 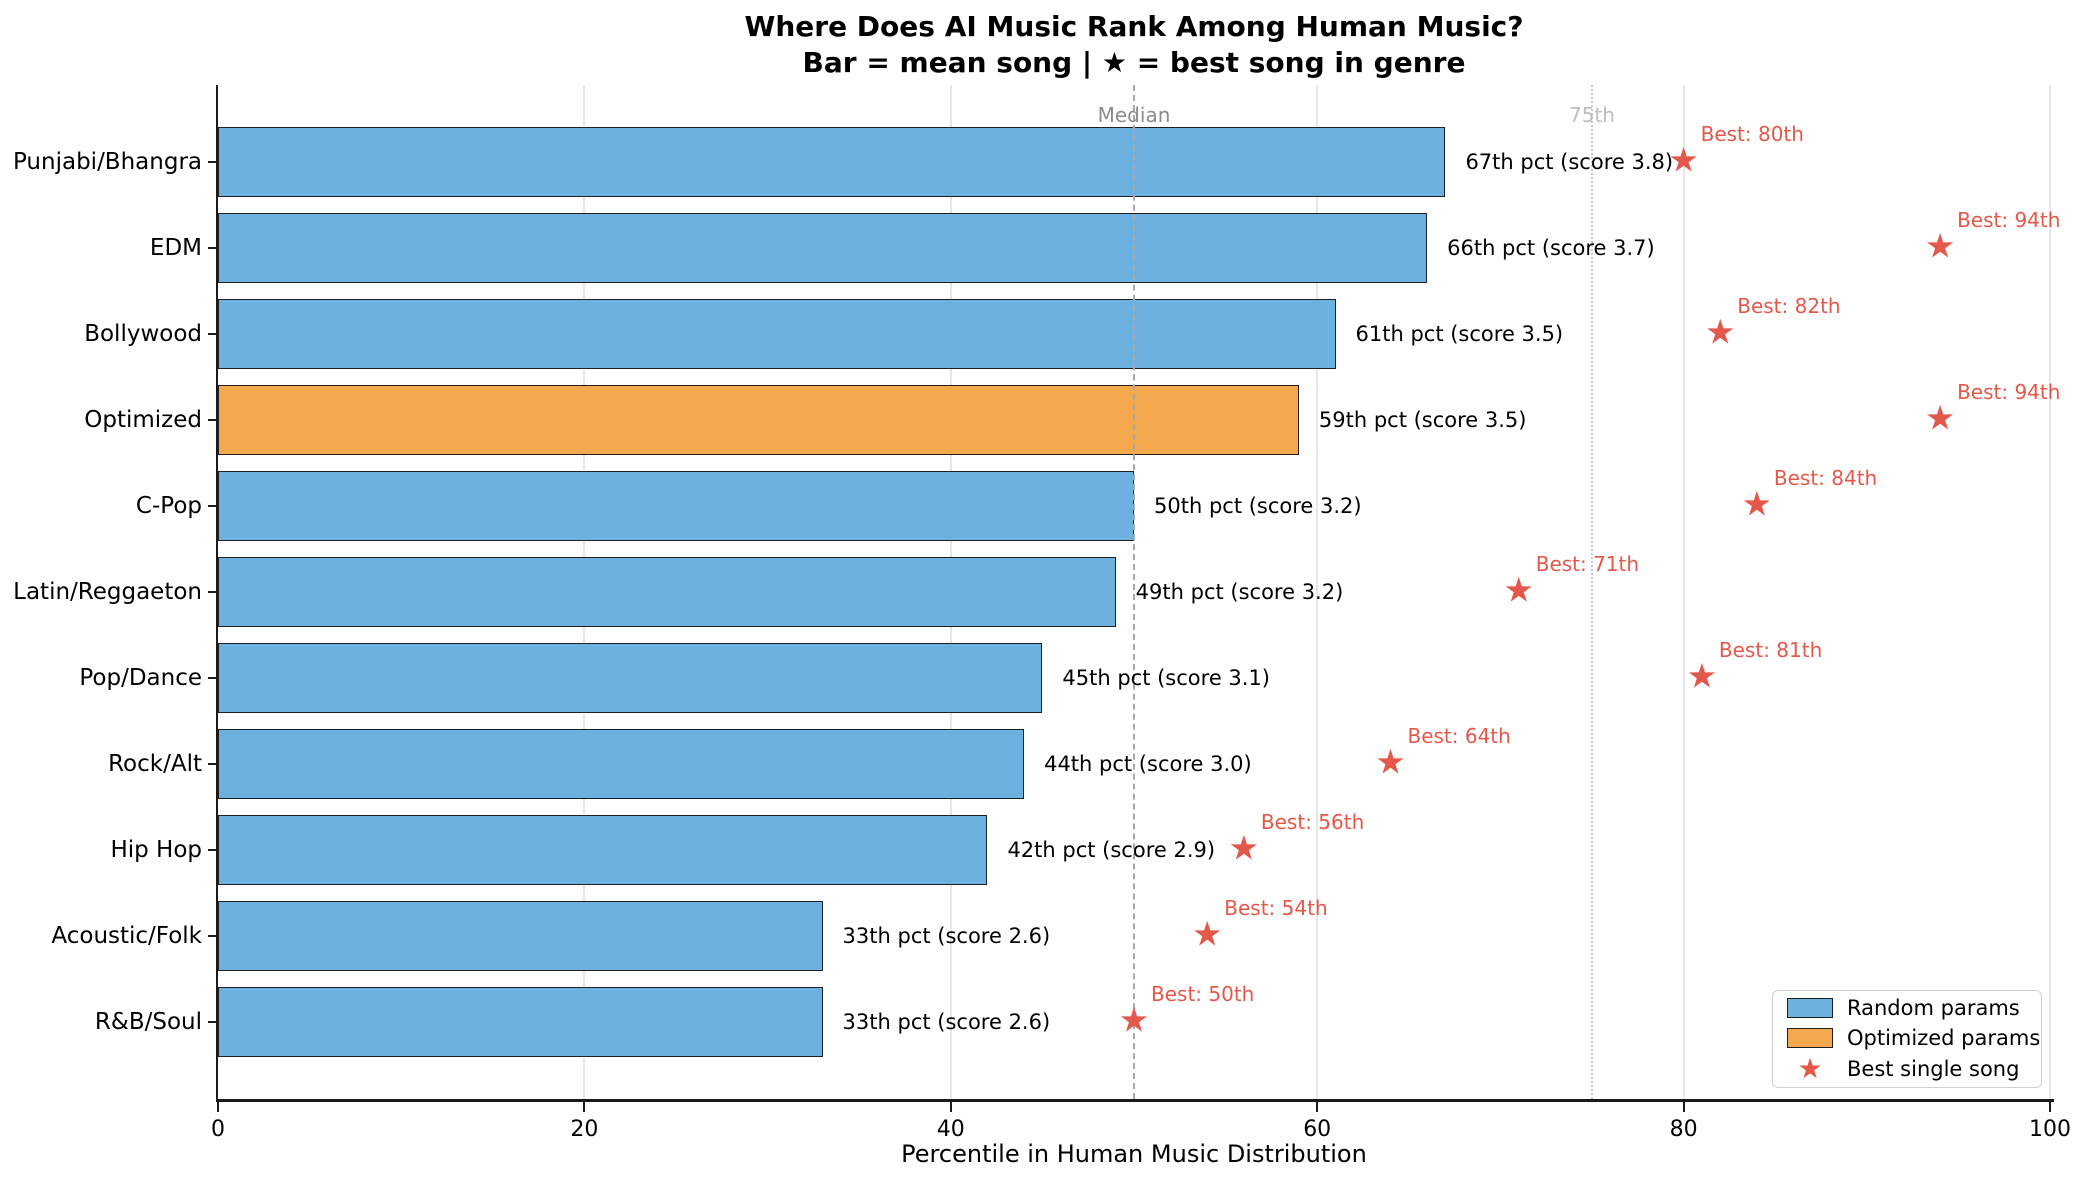 What do you see at coordinates (156, 849) in the screenshot?
I see `category-label-hip-hop: Hip Hop` at bounding box center [156, 849].